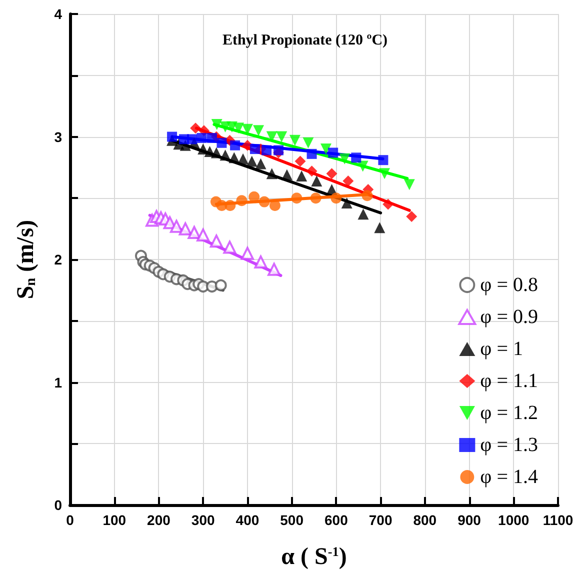 This screenshot has height=576, width=583. What do you see at coordinates (58, 505) in the screenshot?
I see `y-tick-label: 0` at bounding box center [58, 505].